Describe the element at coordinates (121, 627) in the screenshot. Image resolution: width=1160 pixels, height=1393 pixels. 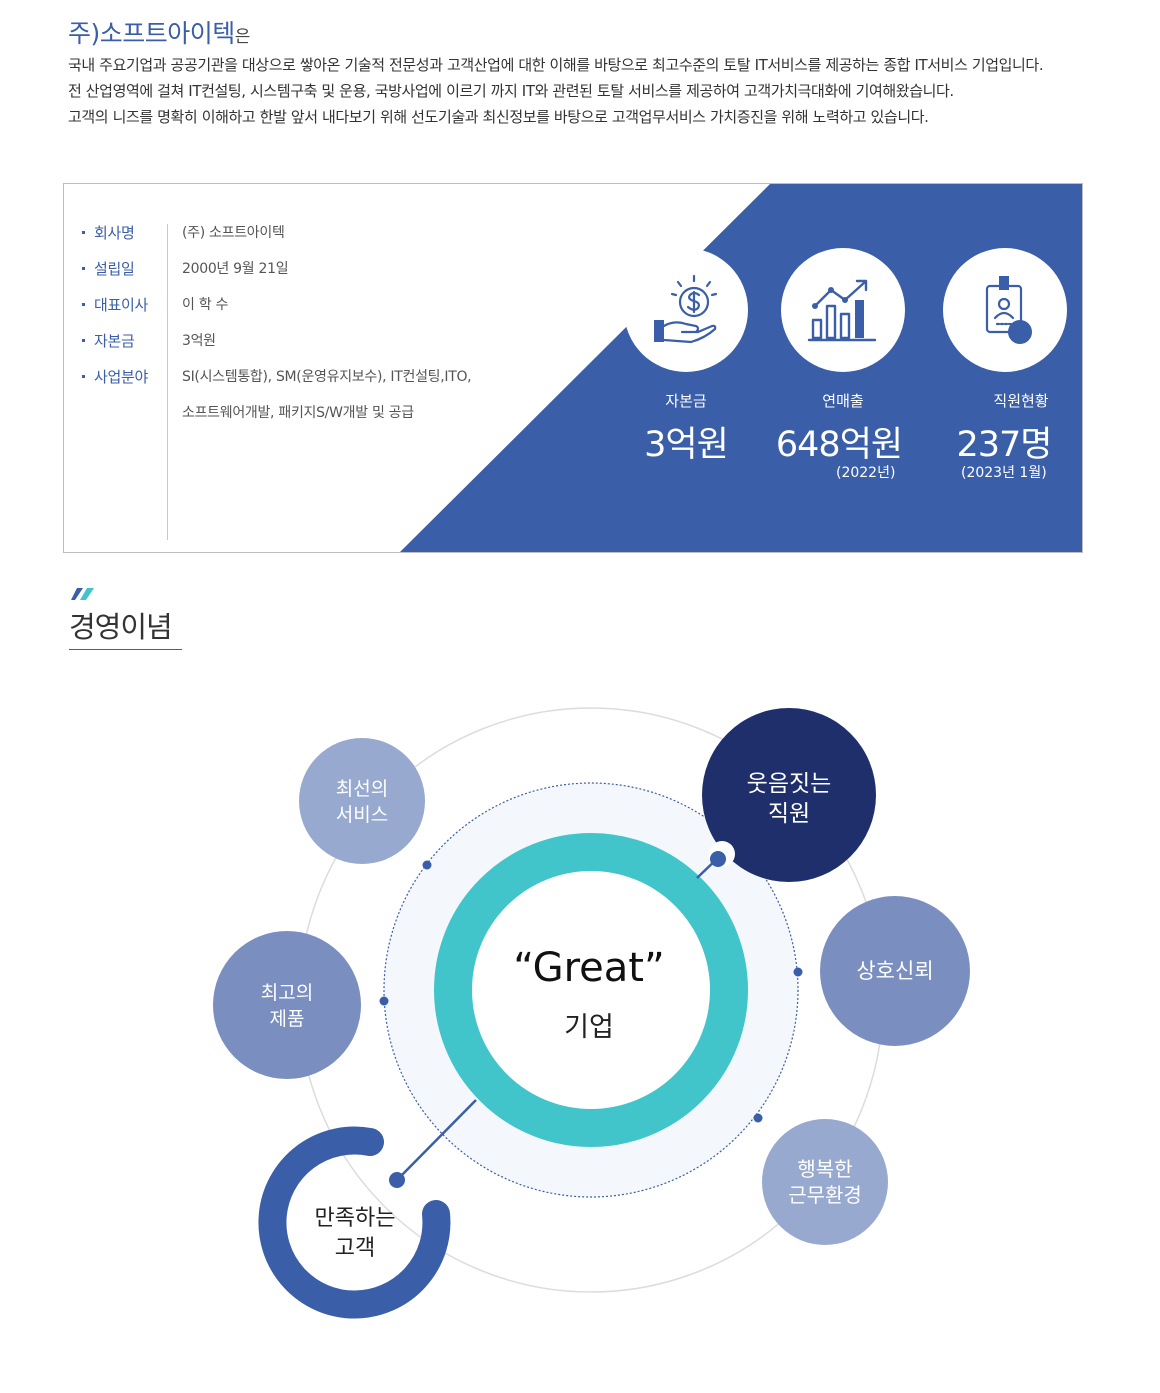
I see `section-title: 경영이념` at that location.